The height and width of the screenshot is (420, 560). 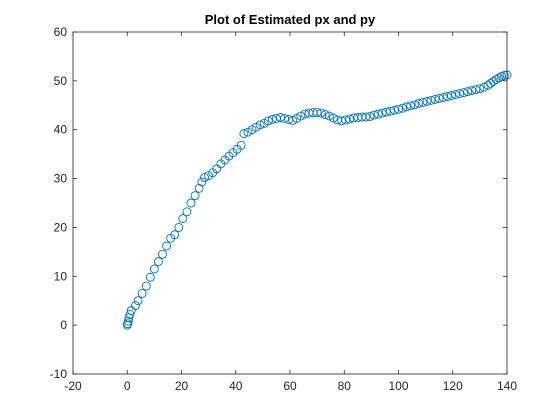 I want to click on x-tick-label: 0, so click(x=127, y=386).